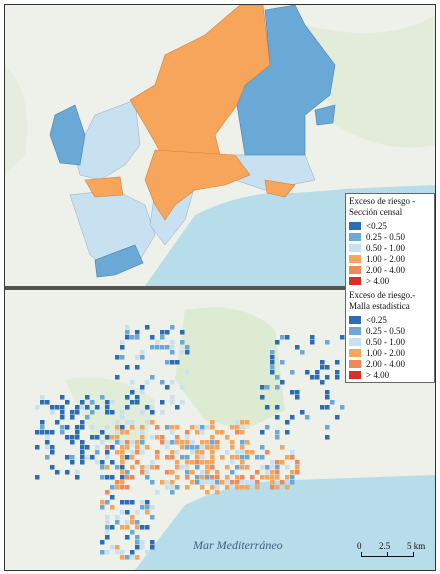 The image size is (440, 574). I want to click on legend-label: <0.25, so click(376, 225).